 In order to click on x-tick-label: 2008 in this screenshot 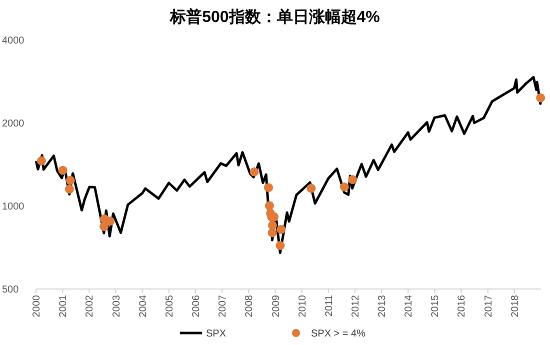, I will do `click(250, 306)`.